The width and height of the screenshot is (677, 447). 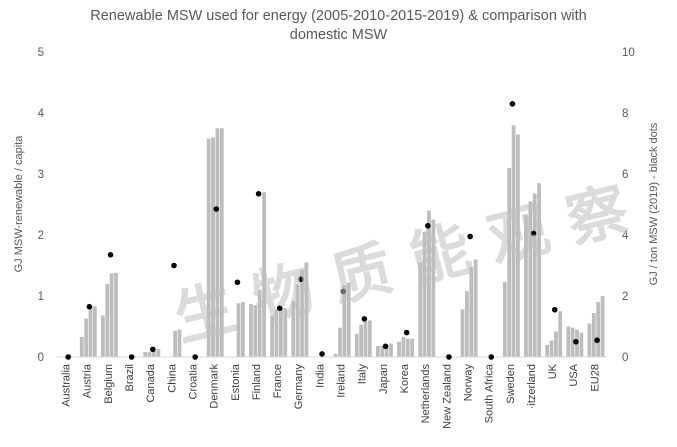 I want to click on bar-usa-2010, so click(x=572, y=342).